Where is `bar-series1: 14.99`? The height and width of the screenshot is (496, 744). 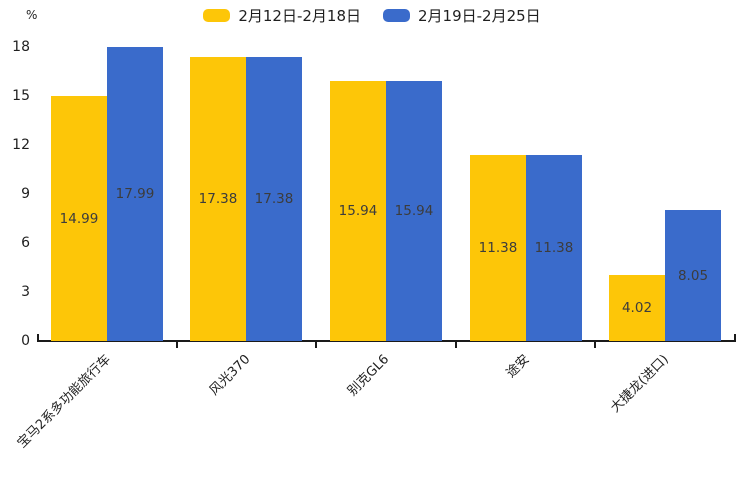
bar-series1: 14.99 is located at coordinates (79, 218).